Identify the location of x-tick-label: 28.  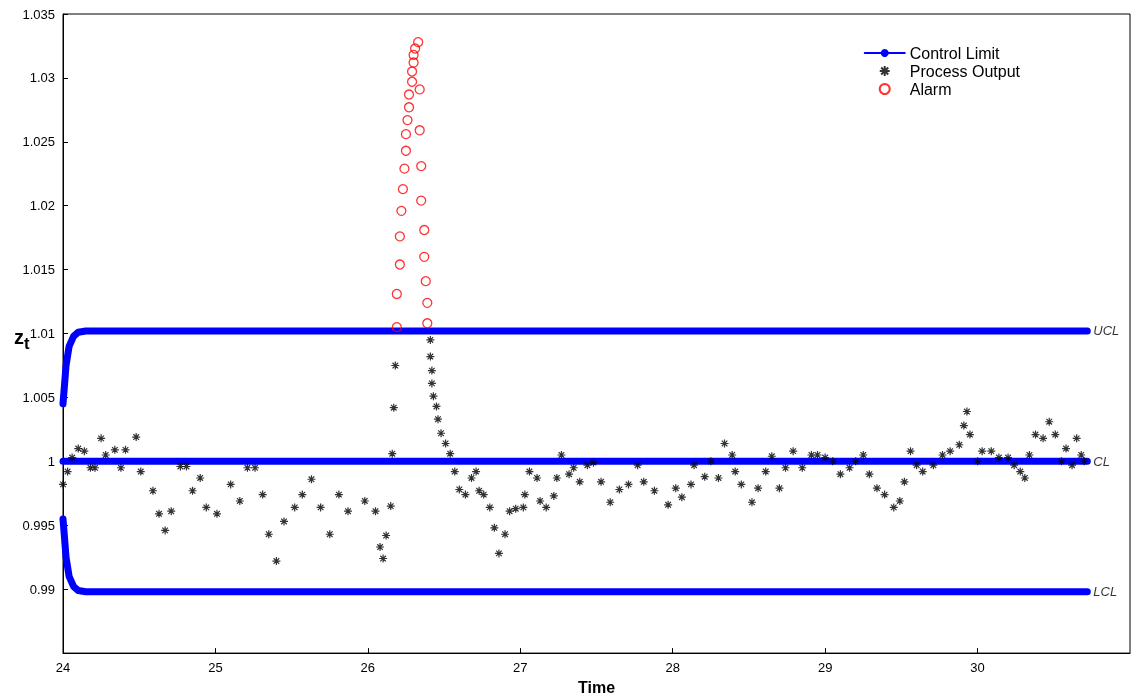
(672, 668).